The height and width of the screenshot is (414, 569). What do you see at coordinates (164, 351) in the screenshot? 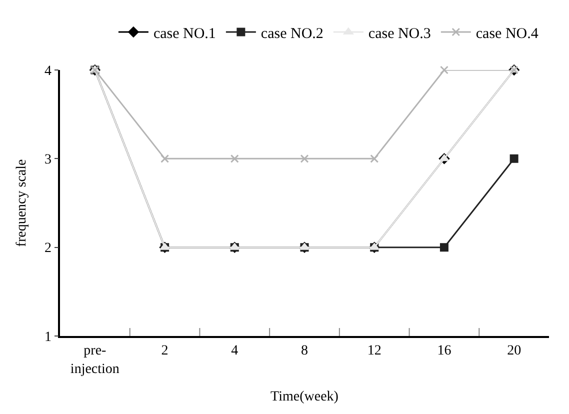
I see `x-tick-label: 2` at bounding box center [164, 351].